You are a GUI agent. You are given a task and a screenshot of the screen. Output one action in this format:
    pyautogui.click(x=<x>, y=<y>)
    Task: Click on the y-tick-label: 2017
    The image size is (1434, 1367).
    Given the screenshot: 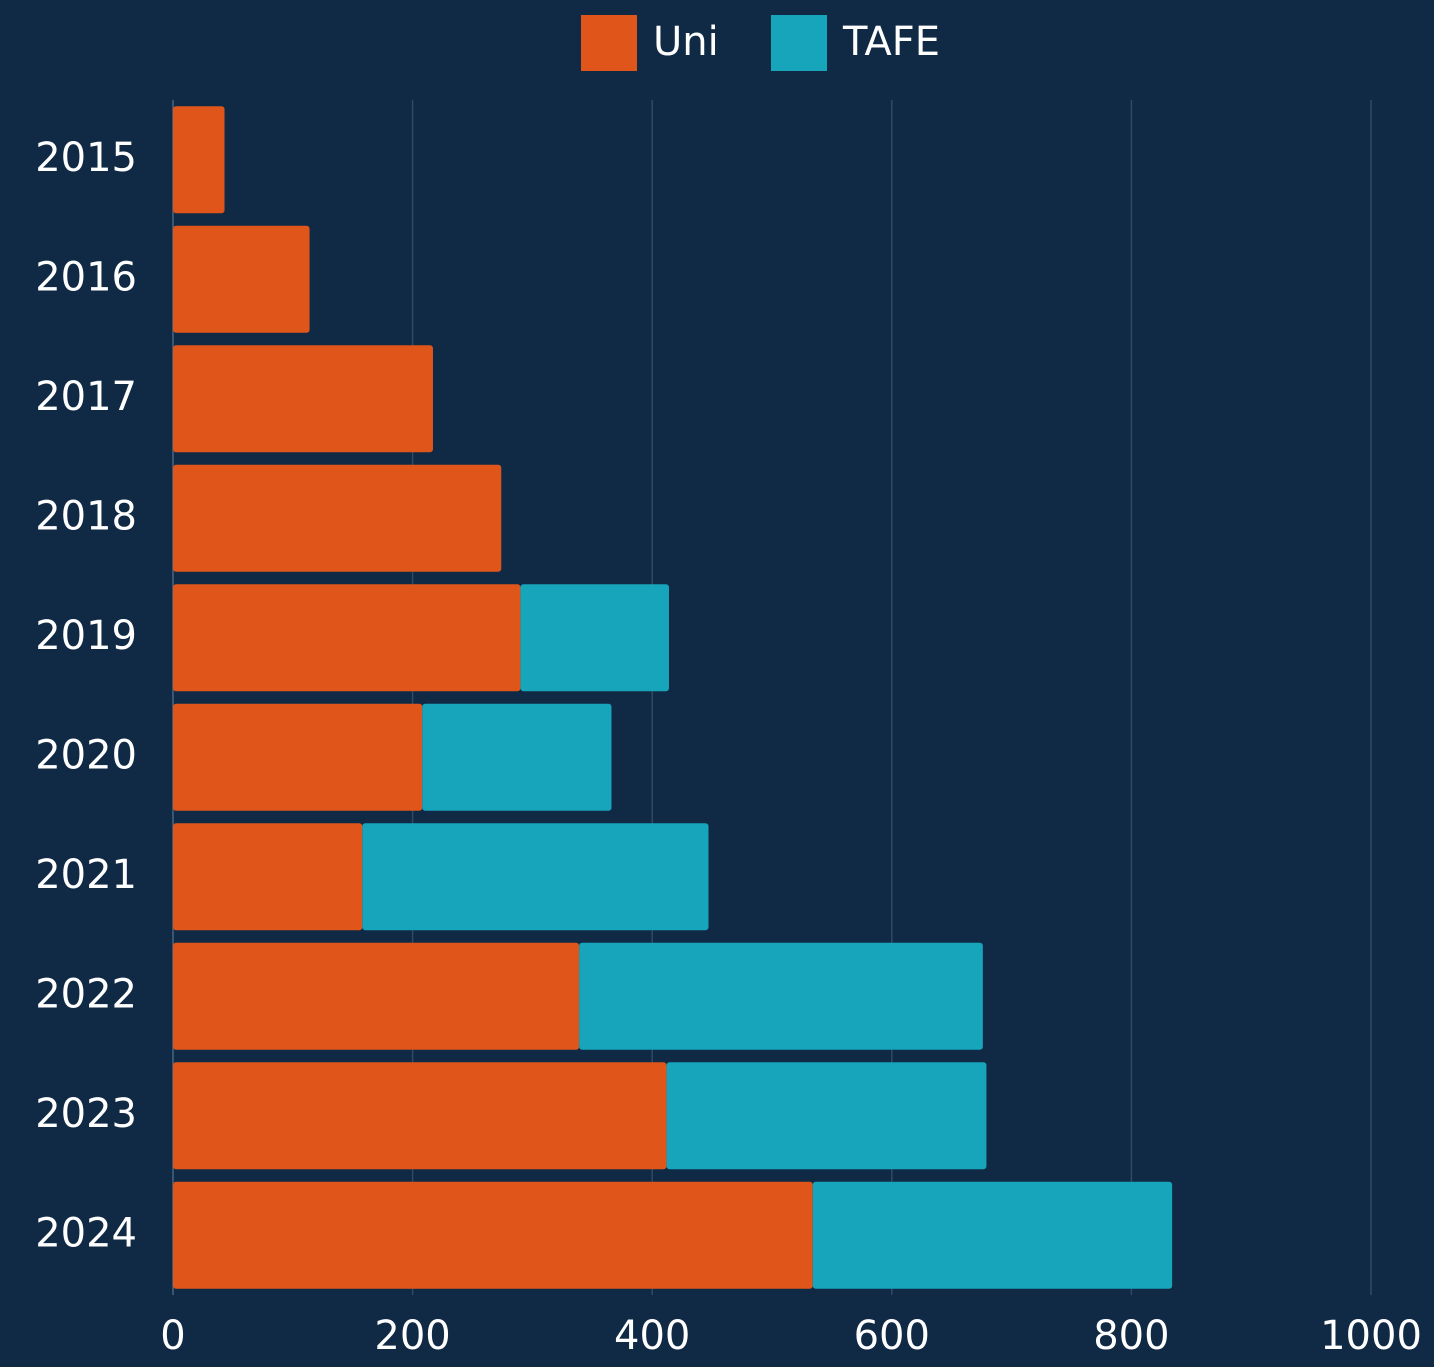 What is the action you would take?
    pyautogui.click(x=86, y=397)
    